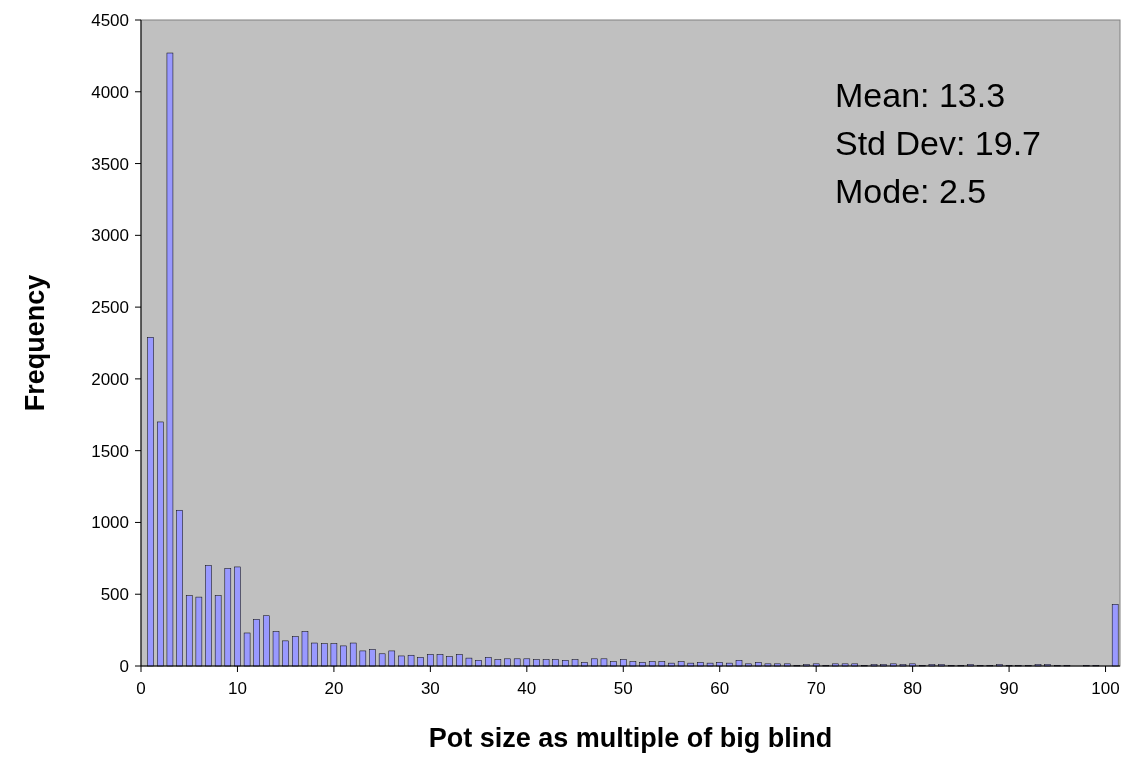 The height and width of the screenshot is (778, 1139). Describe the element at coordinates (141, 688) in the screenshot. I see `x-tick-label: 0` at that location.